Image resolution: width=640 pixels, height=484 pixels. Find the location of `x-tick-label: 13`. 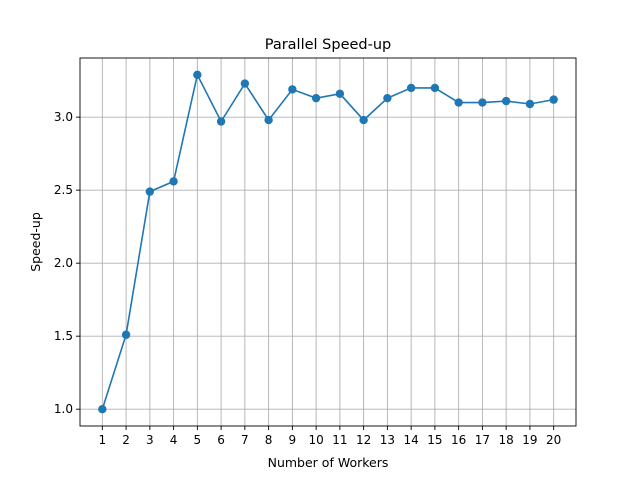

x-tick-label: 13 is located at coordinates (387, 440).